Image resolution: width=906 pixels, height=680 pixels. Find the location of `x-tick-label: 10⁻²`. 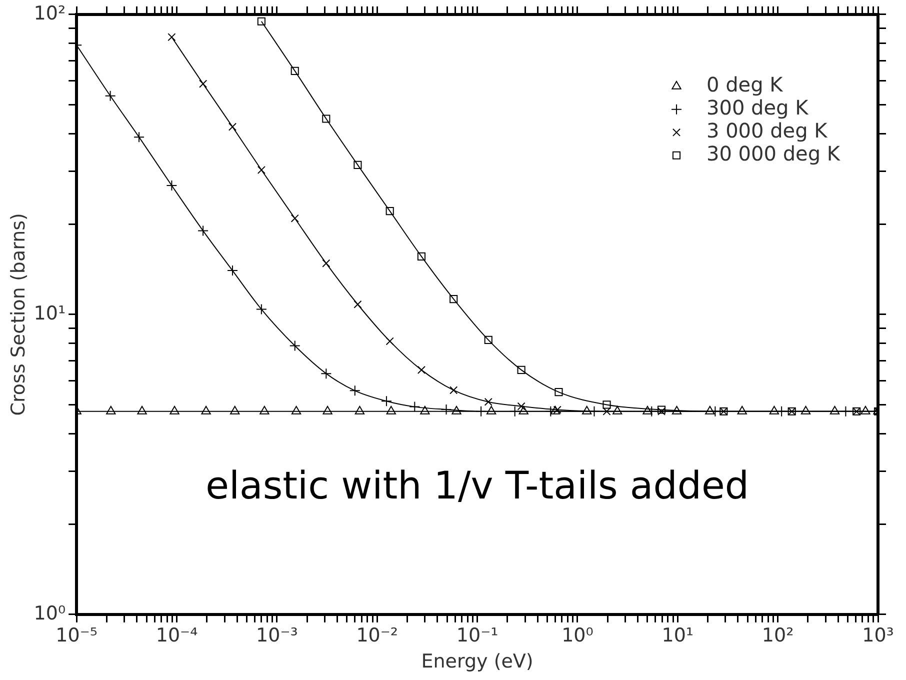

x-tick-label: 10⁻² is located at coordinates (377, 635).